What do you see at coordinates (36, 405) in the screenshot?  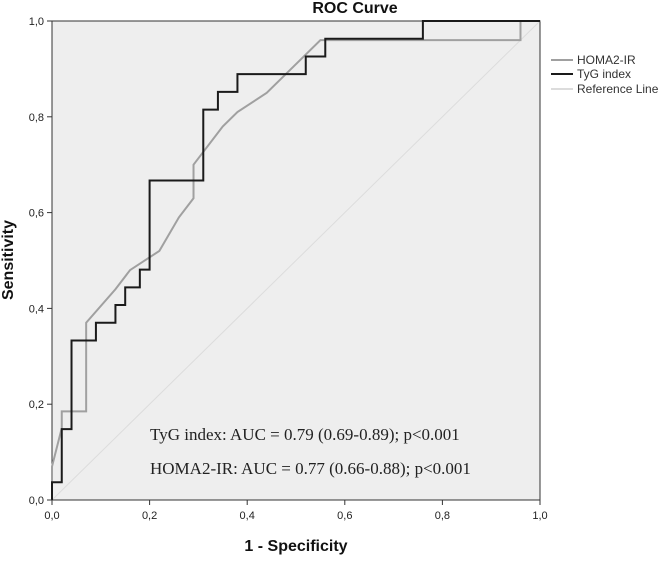 I see `y-tick-label: 0,2` at bounding box center [36, 405].